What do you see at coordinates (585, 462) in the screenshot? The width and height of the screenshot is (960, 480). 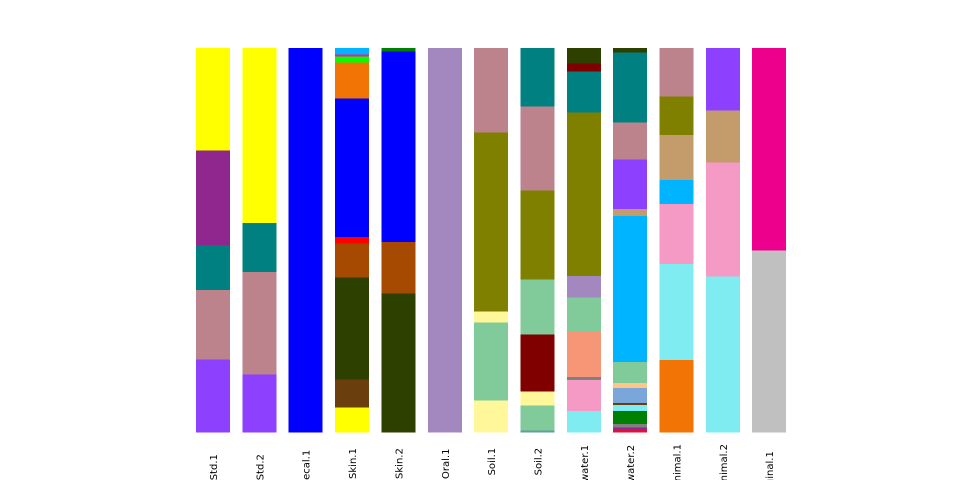 I see `x-tick-label: ewater.1` at bounding box center [585, 462].